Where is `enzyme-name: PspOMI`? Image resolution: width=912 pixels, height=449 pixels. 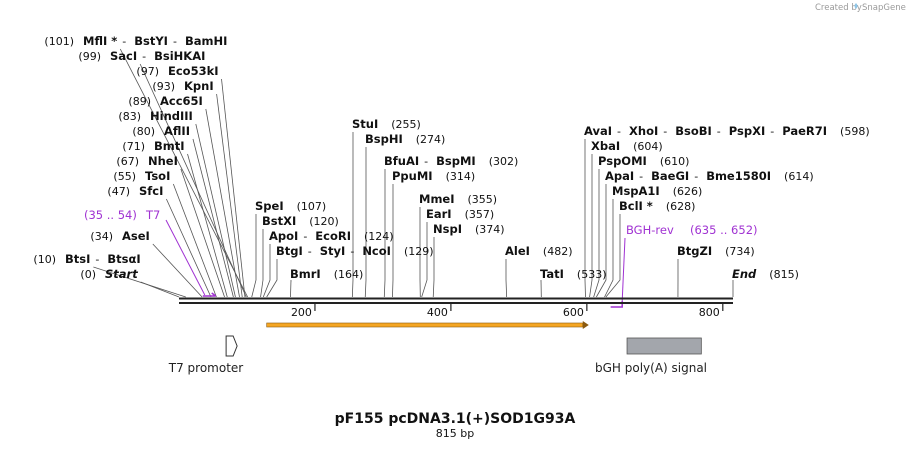 enzyme-name: PspOMI is located at coordinates (622, 161).